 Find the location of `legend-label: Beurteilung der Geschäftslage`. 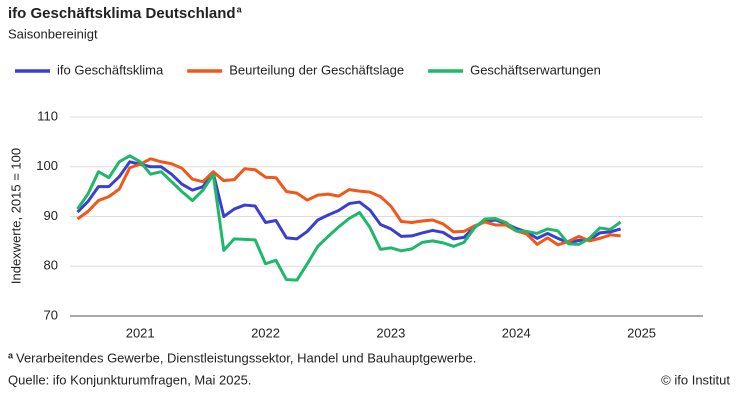

legend-label: Beurteilung der Geschäftslage is located at coordinates (316, 69).